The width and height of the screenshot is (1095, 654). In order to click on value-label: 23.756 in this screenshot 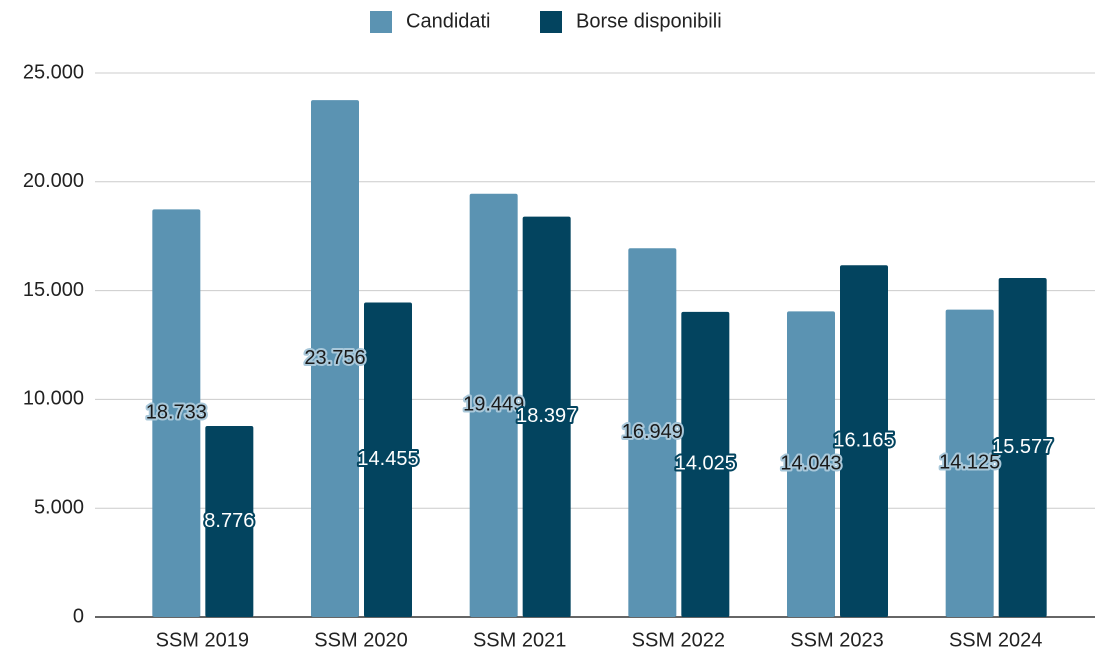, I will do `click(334, 358)`.